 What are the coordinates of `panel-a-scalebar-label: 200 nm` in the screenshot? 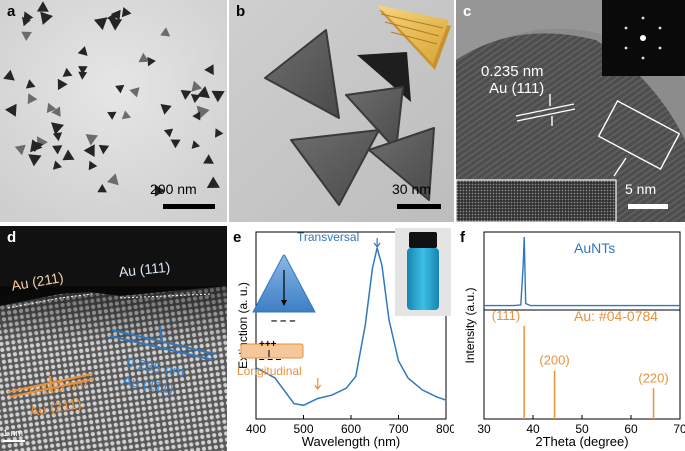 It's located at (173, 189).